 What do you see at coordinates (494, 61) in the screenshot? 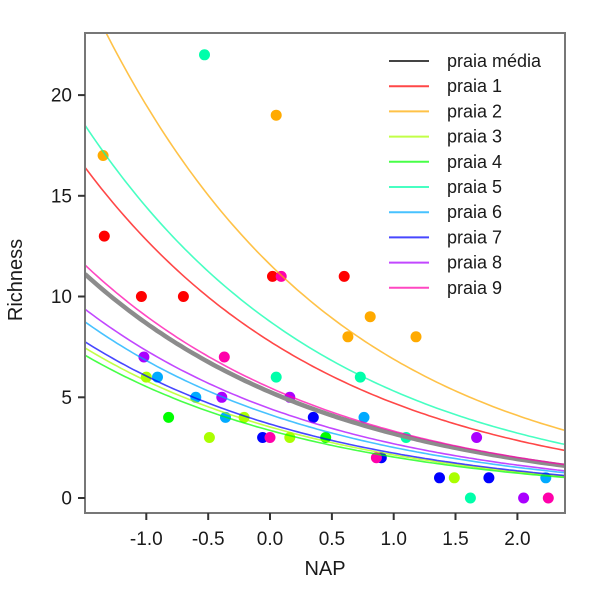
I see `legend-label-praia-m-dia: praia média` at bounding box center [494, 61].